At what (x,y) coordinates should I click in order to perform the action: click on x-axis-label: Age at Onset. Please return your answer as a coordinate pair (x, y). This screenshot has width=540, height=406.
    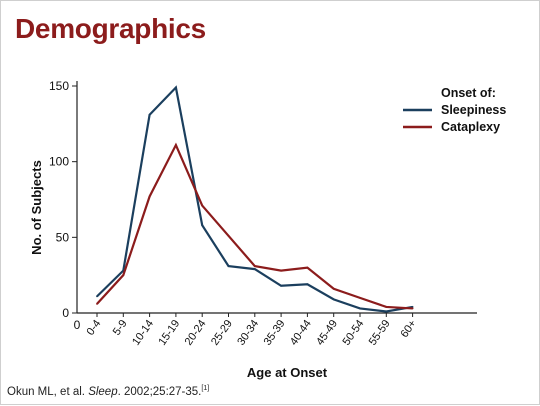
    Looking at the image, I should click on (287, 372).